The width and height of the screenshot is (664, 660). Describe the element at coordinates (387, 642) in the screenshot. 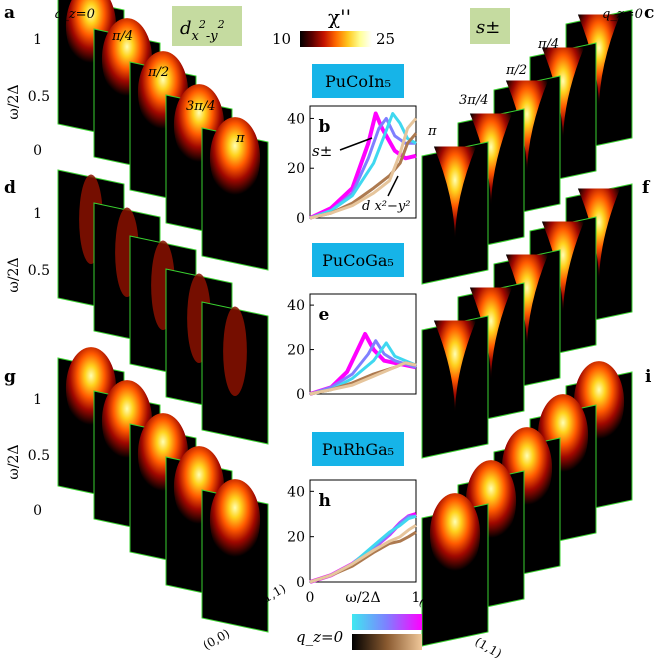

I see `qz-legend-bottom-gradient` at that location.